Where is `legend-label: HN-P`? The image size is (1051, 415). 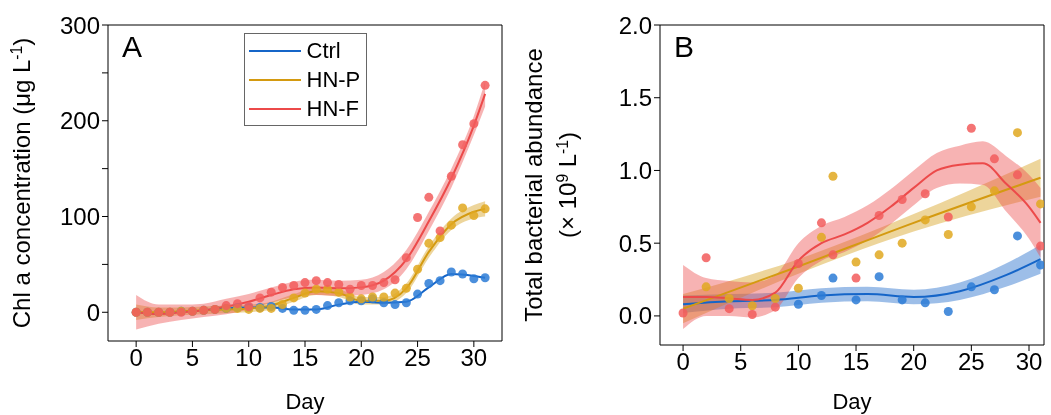 legend-label: HN-P is located at coordinates (333, 79).